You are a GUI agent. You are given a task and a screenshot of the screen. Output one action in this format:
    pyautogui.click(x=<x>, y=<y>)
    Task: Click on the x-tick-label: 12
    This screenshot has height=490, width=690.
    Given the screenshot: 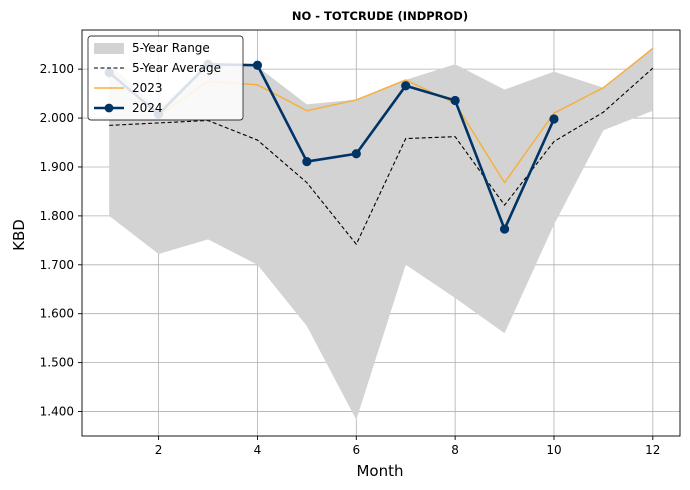 What is the action you would take?
    pyautogui.click(x=652, y=450)
    